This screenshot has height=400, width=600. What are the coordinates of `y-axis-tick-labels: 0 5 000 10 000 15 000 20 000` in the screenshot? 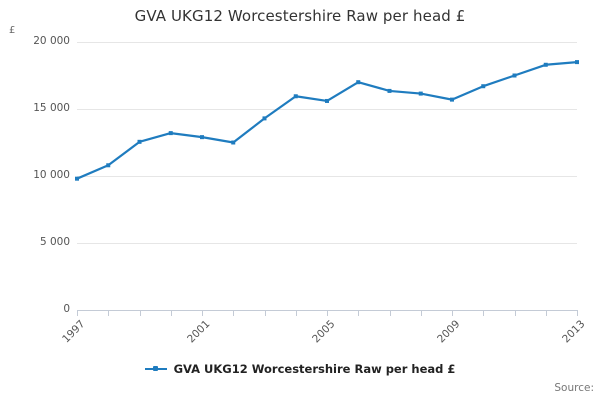 It's located at (35, 200).